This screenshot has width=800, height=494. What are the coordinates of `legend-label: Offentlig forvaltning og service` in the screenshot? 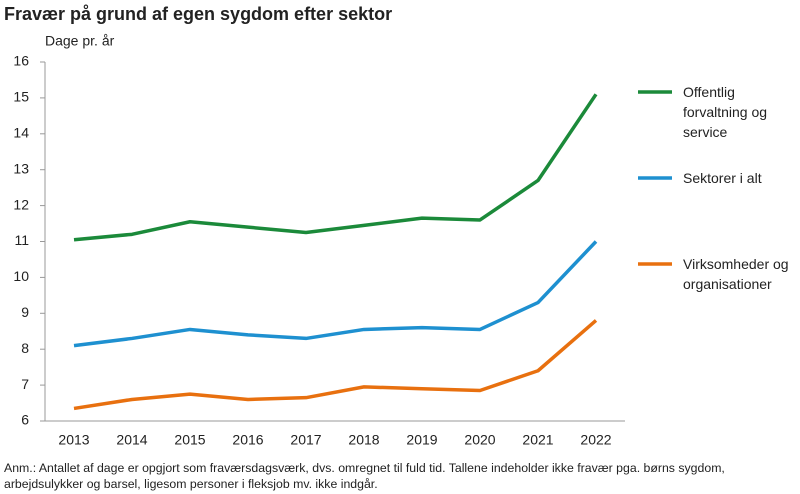 It's located at (725, 112).